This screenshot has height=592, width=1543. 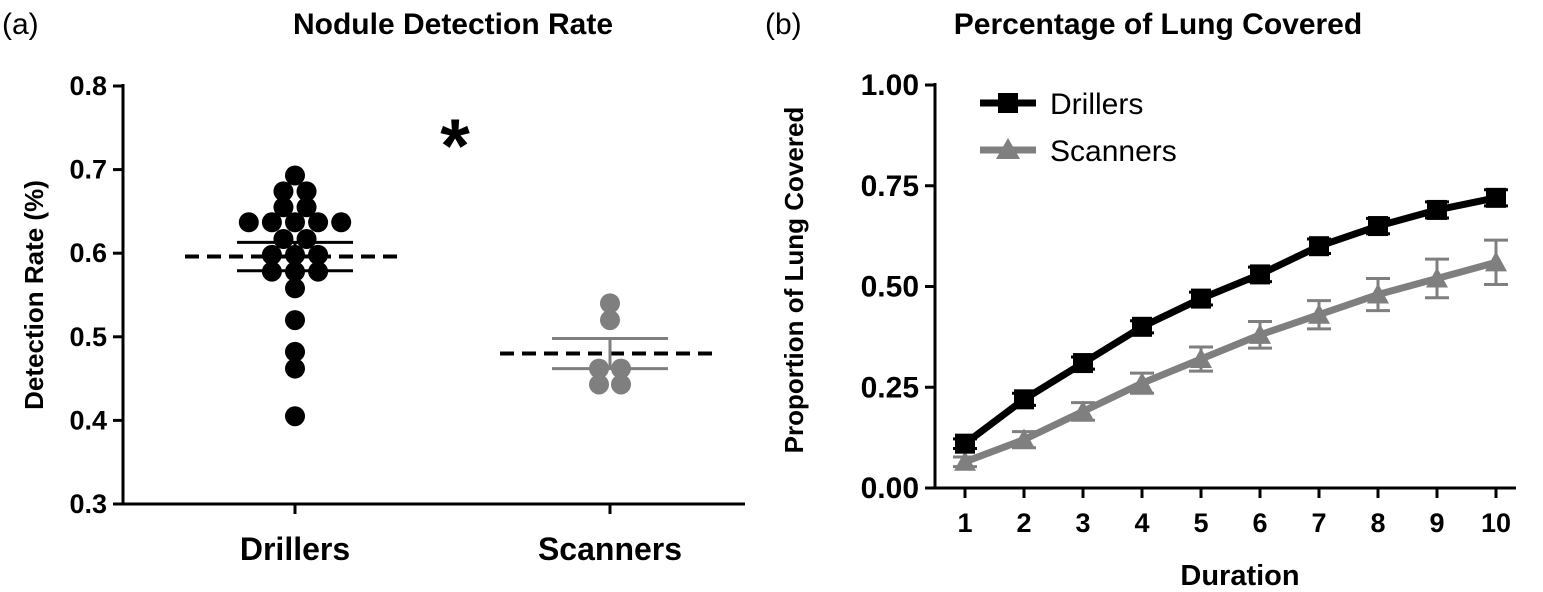 I want to click on panel-b-x-tick-label: 1, so click(x=964, y=523).